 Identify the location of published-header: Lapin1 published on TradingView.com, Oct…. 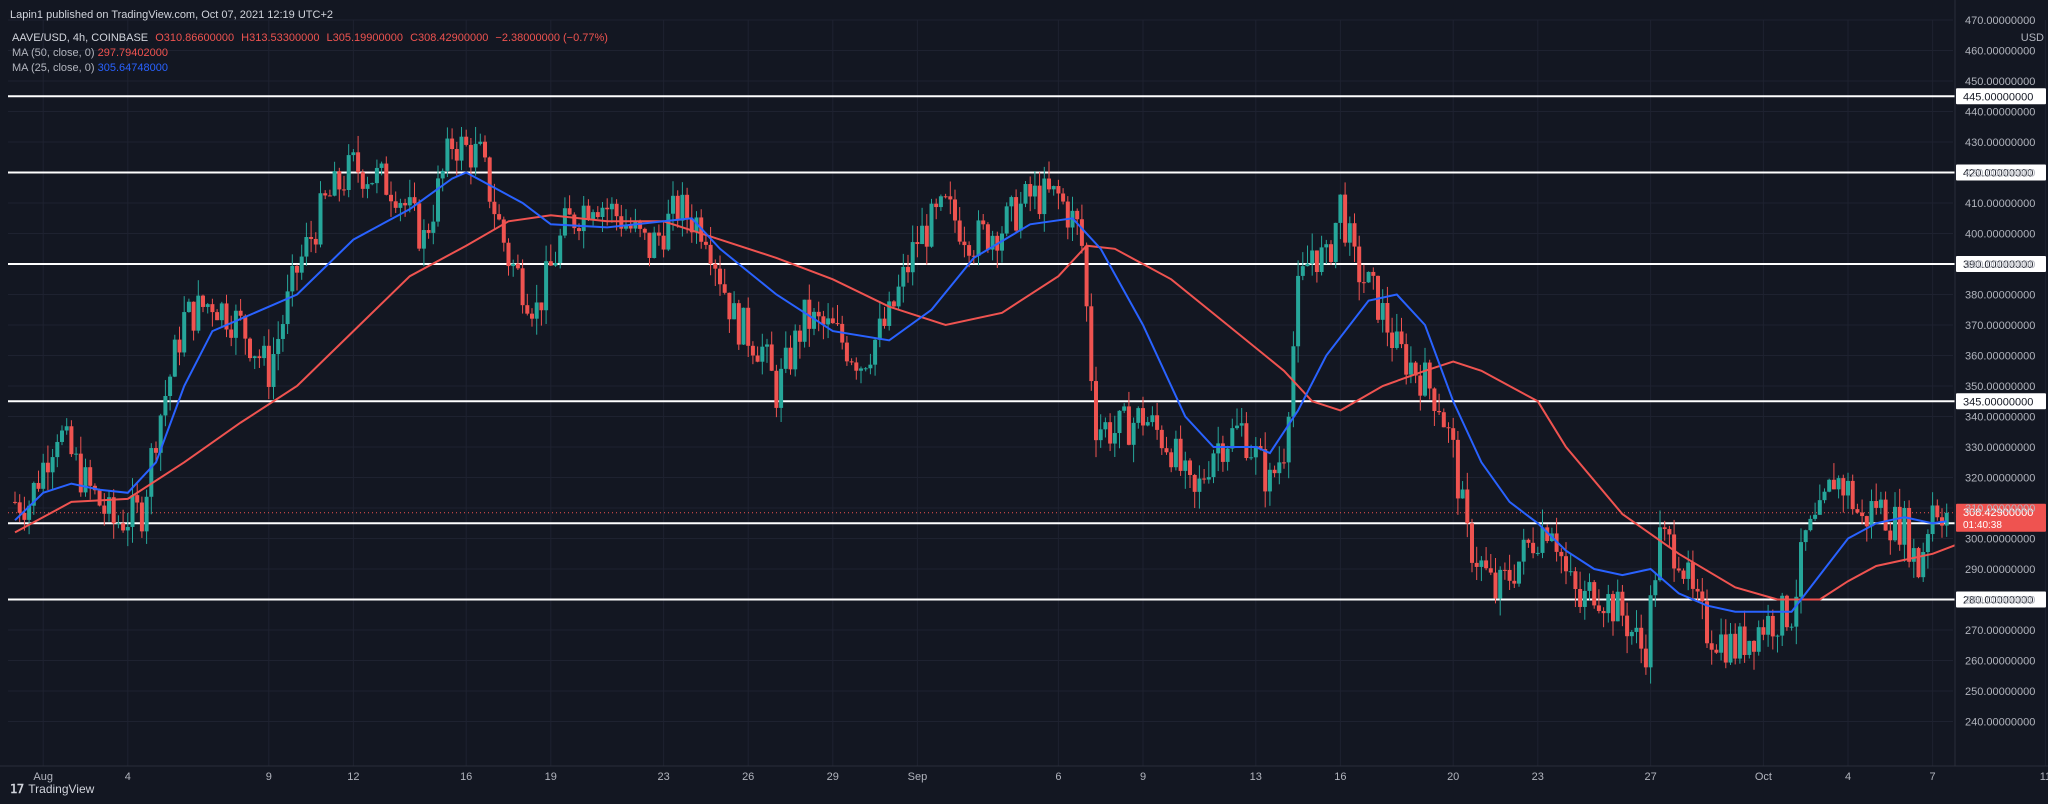
(171, 15).